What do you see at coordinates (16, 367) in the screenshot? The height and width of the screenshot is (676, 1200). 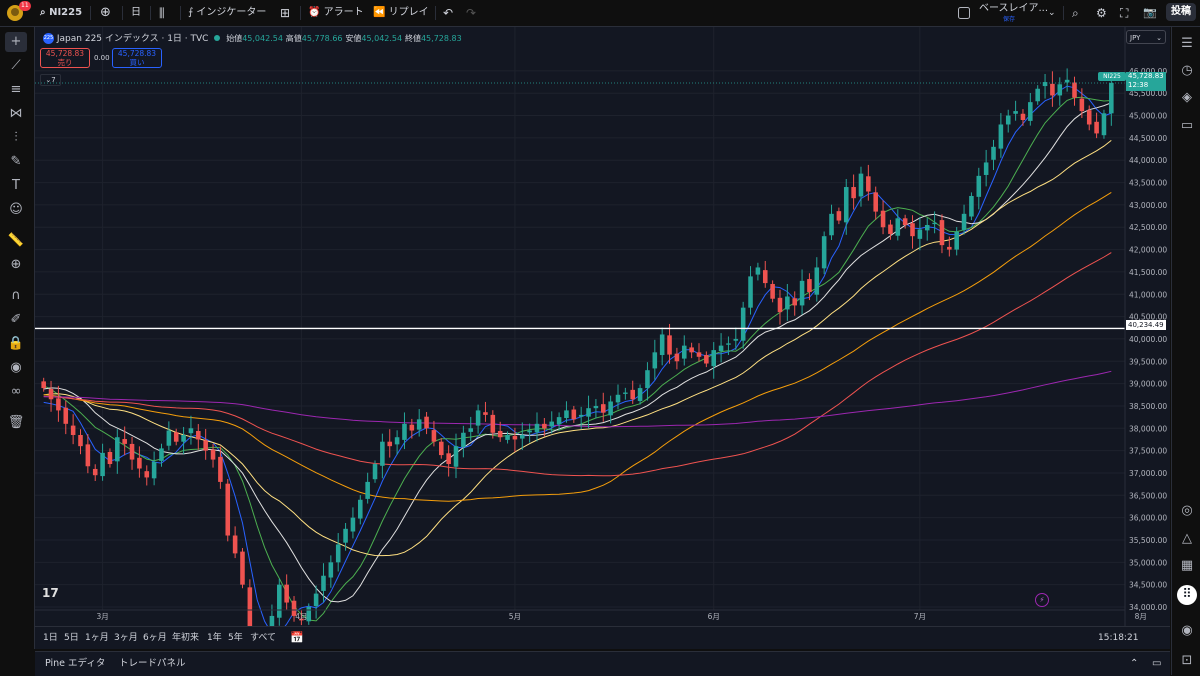 I see `eye-icon: ◉` at bounding box center [16, 367].